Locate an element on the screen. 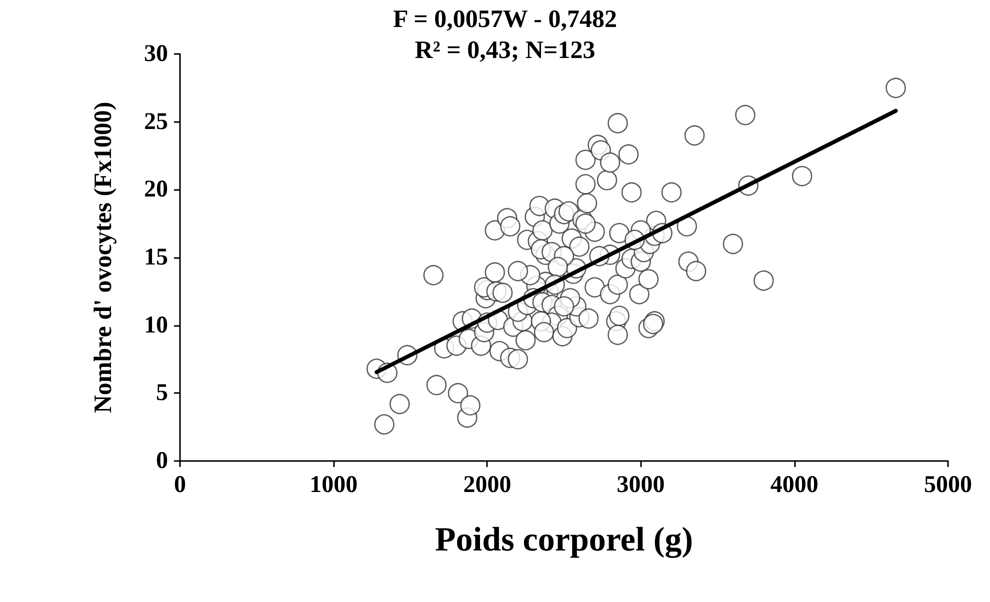 The width and height of the screenshot is (990, 602). x-tick-label: 2000 is located at coordinates (487, 485).